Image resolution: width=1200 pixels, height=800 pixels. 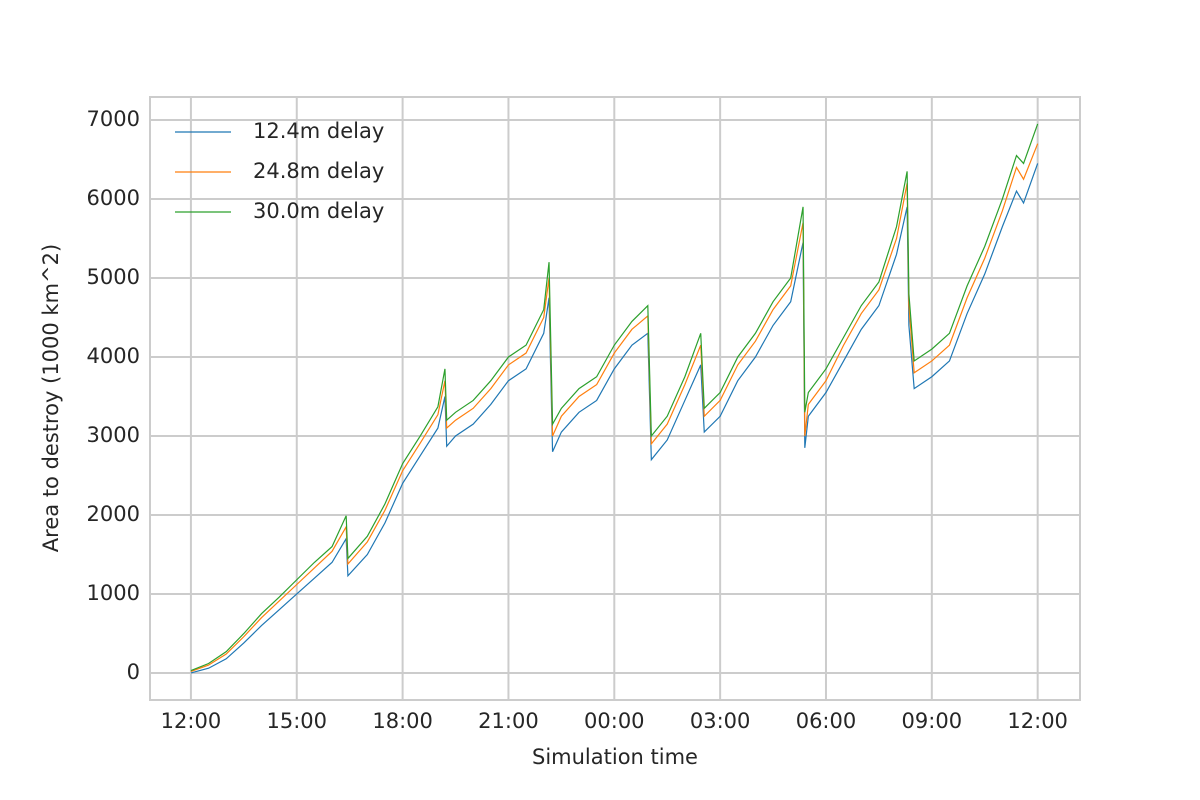 What do you see at coordinates (113, 356) in the screenshot?
I see `y-tick-label: 4000` at bounding box center [113, 356].